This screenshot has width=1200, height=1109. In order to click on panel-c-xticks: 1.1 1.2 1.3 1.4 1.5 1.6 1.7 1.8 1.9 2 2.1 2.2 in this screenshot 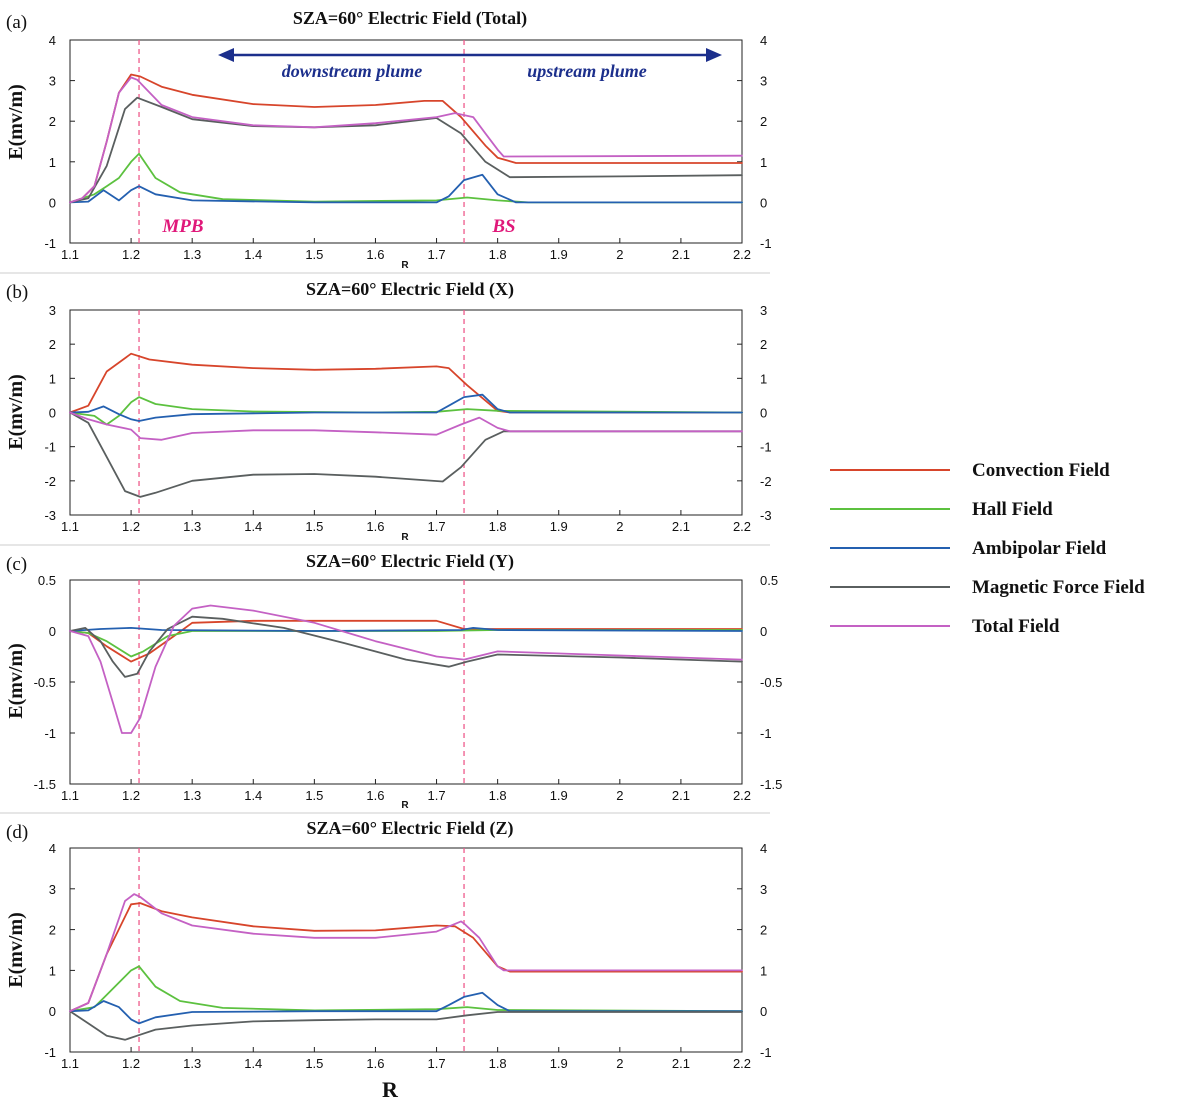, I will do `click(406, 791)`.